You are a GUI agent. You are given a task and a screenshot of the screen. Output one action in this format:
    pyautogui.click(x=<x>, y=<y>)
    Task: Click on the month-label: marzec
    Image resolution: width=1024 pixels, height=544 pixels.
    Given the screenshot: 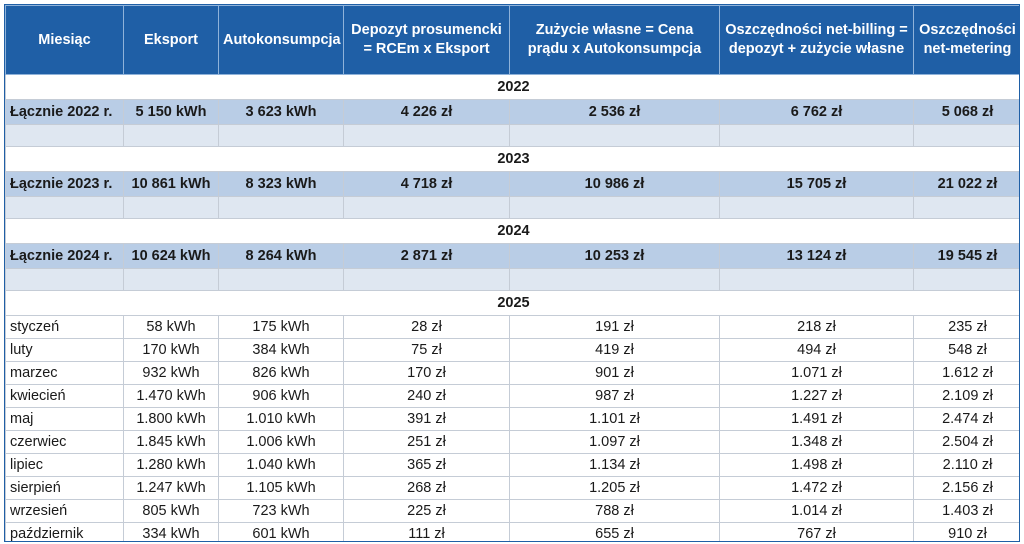 What is the action you would take?
    pyautogui.click(x=64, y=373)
    